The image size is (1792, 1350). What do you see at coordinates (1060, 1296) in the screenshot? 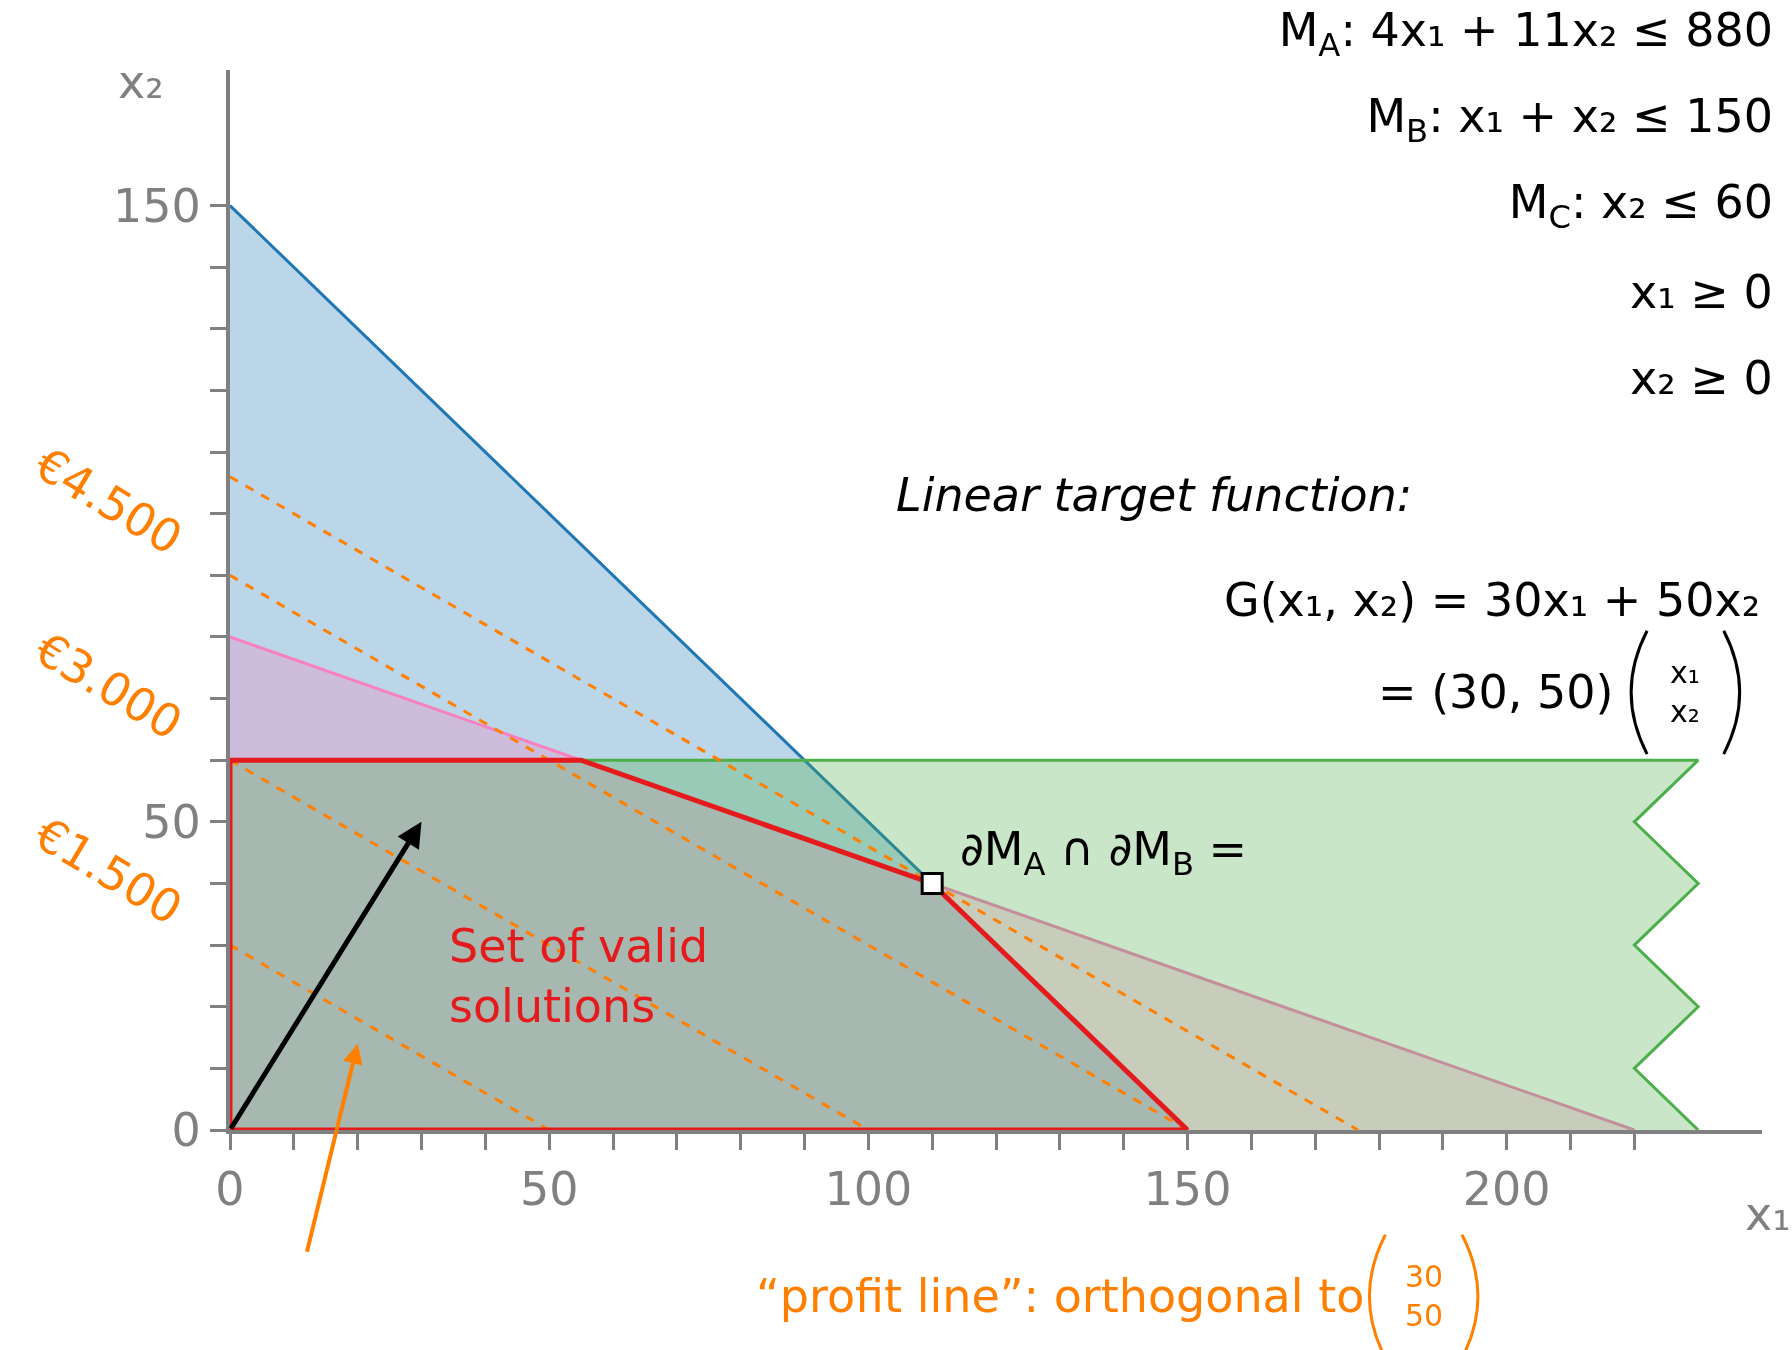
I see `text: “profit line”: orthogonal to` at bounding box center [1060, 1296].